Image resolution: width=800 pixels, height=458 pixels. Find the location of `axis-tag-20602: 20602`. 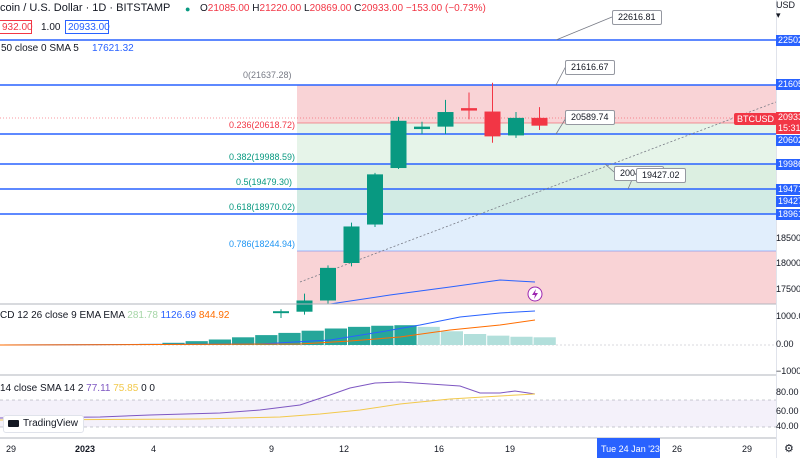

axis-tag-20602: 20602 is located at coordinates (788, 140).